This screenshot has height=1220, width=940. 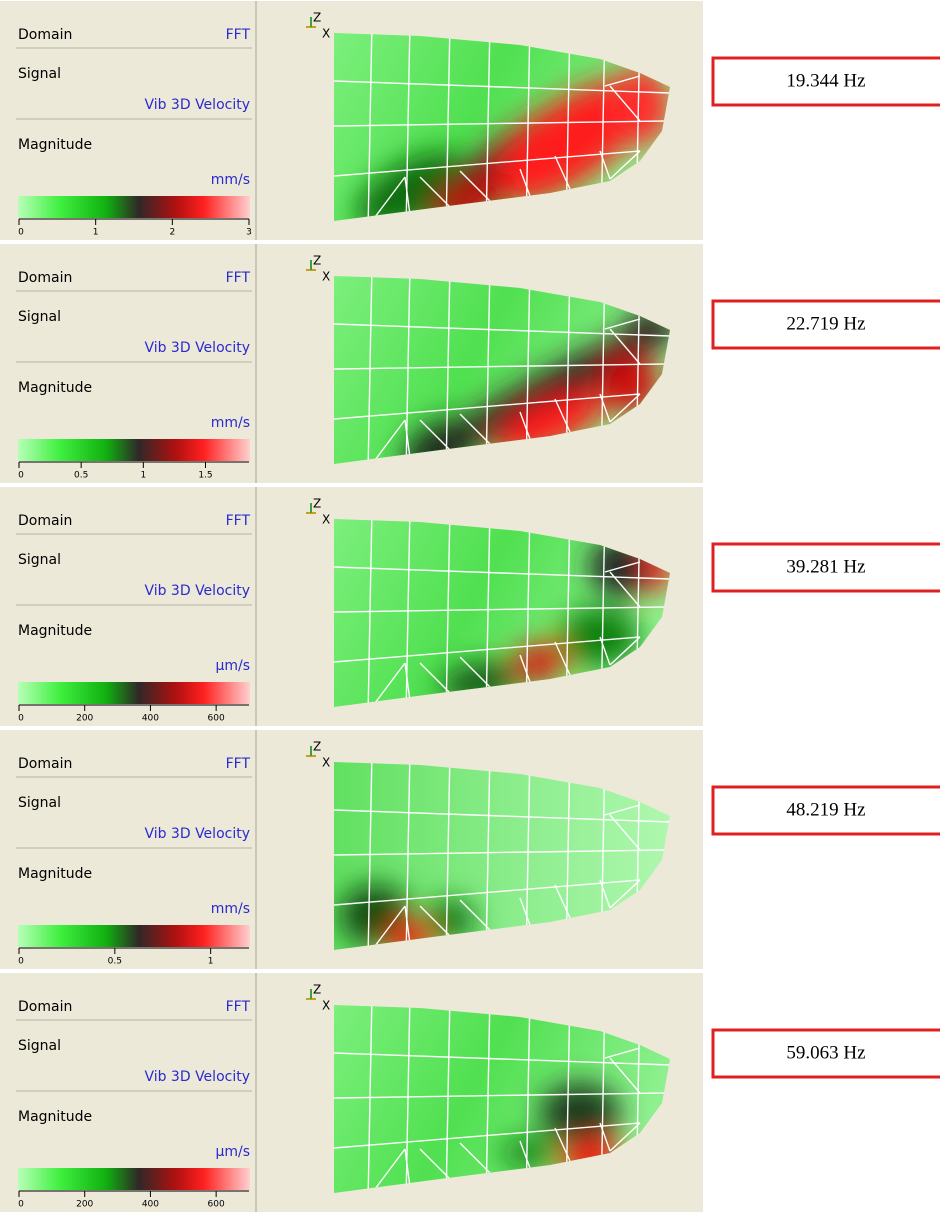 I want to click on unit: µm/s, so click(x=232, y=1152).